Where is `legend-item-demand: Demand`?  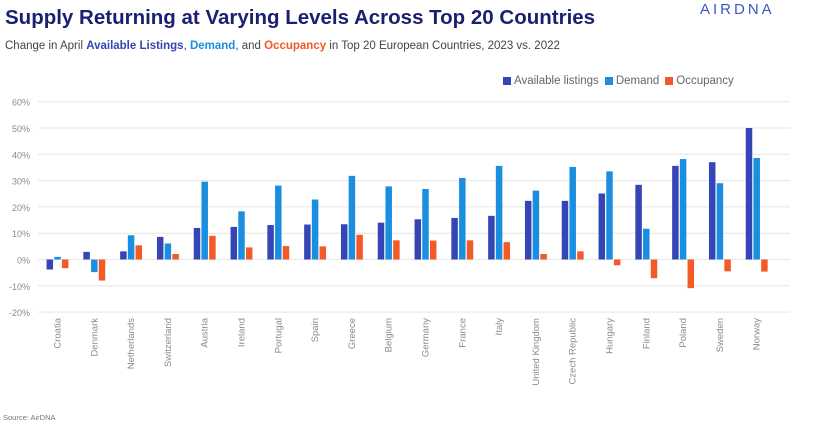 legend-item-demand: Demand is located at coordinates (632, 81).